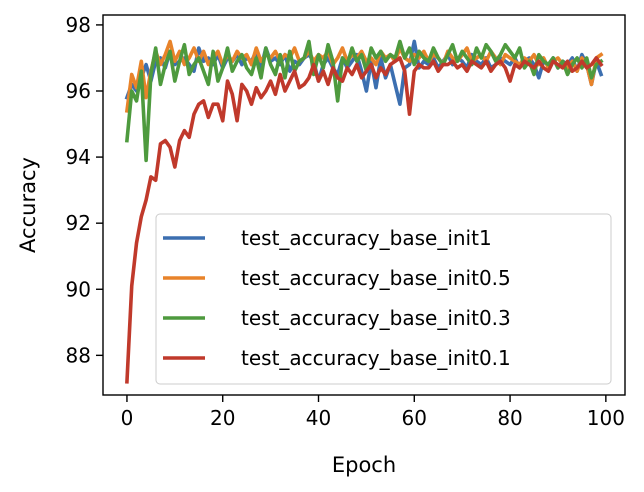 The width and height of the screenshot is (644, 492). What do you see at coordinates (376, 278) in the screenshot?
I see `legend-label-2: test_accuracy_base_init0.5` at bounding box center [376, 278].